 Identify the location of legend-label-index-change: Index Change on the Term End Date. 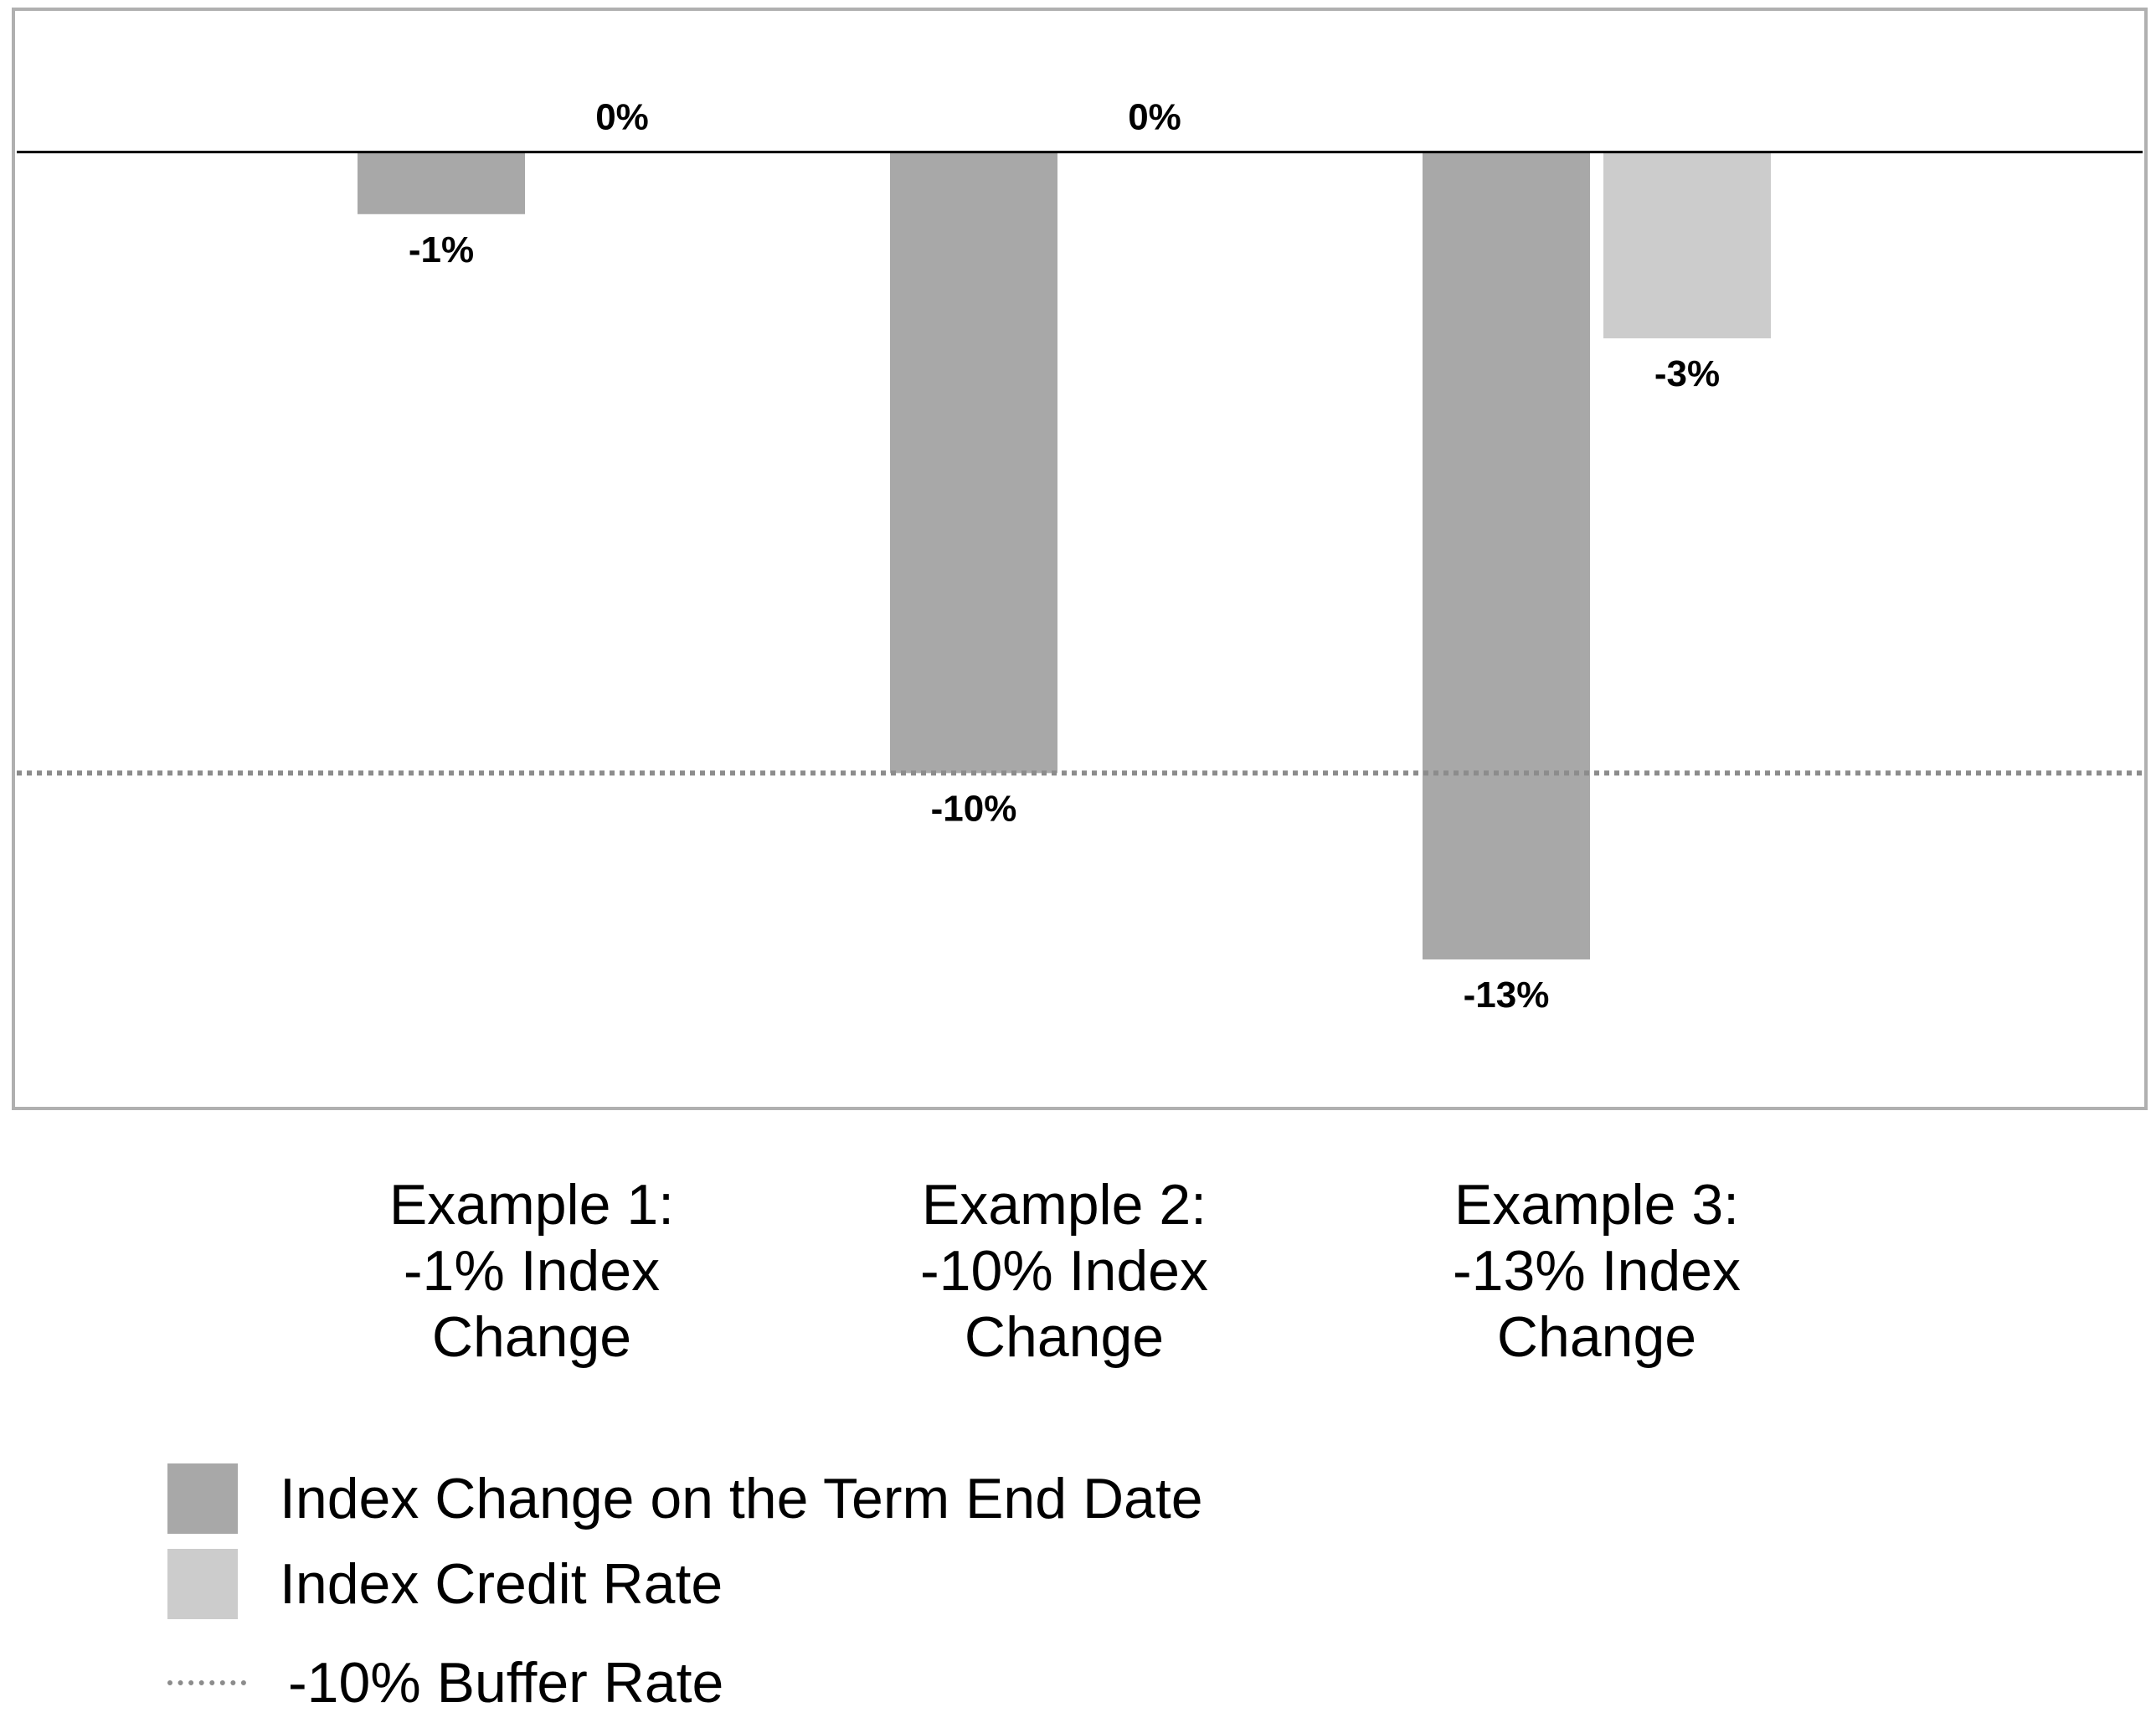
(741, 1498).